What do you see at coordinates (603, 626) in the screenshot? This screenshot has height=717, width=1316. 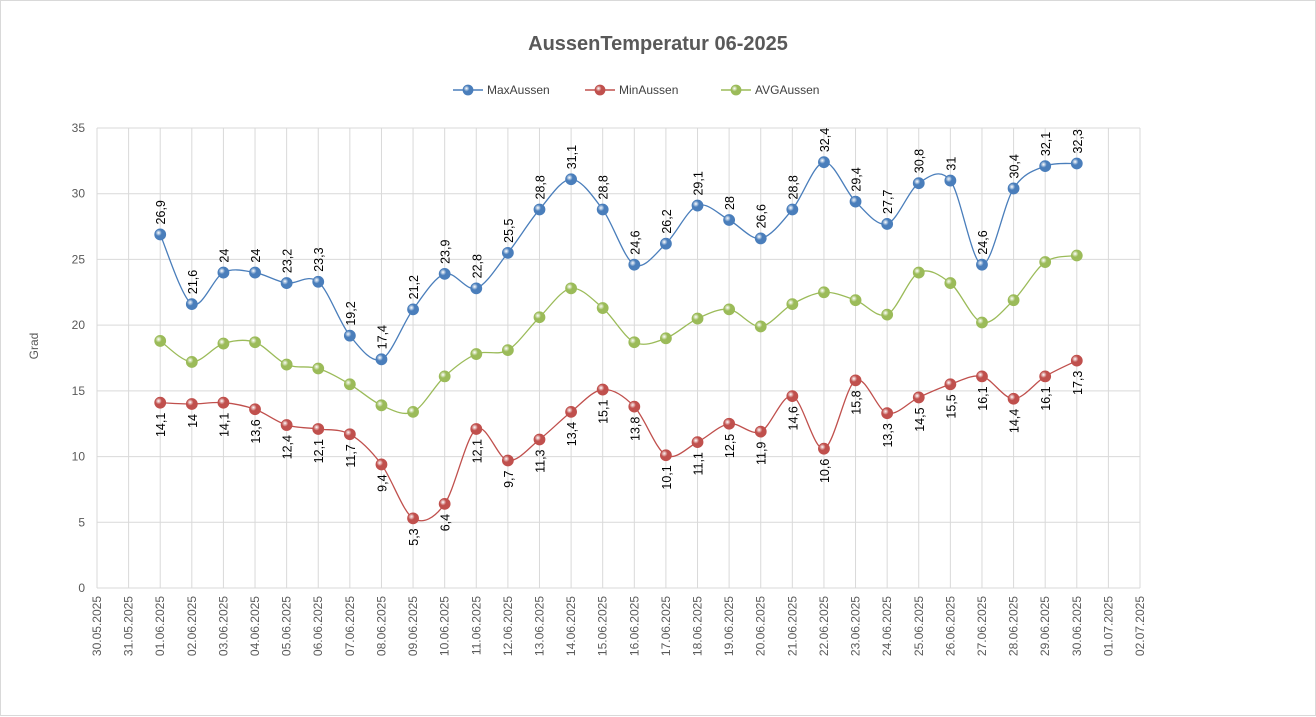 I see `x-tick-label: 15.06.2025` at bounding box center [603, 626].